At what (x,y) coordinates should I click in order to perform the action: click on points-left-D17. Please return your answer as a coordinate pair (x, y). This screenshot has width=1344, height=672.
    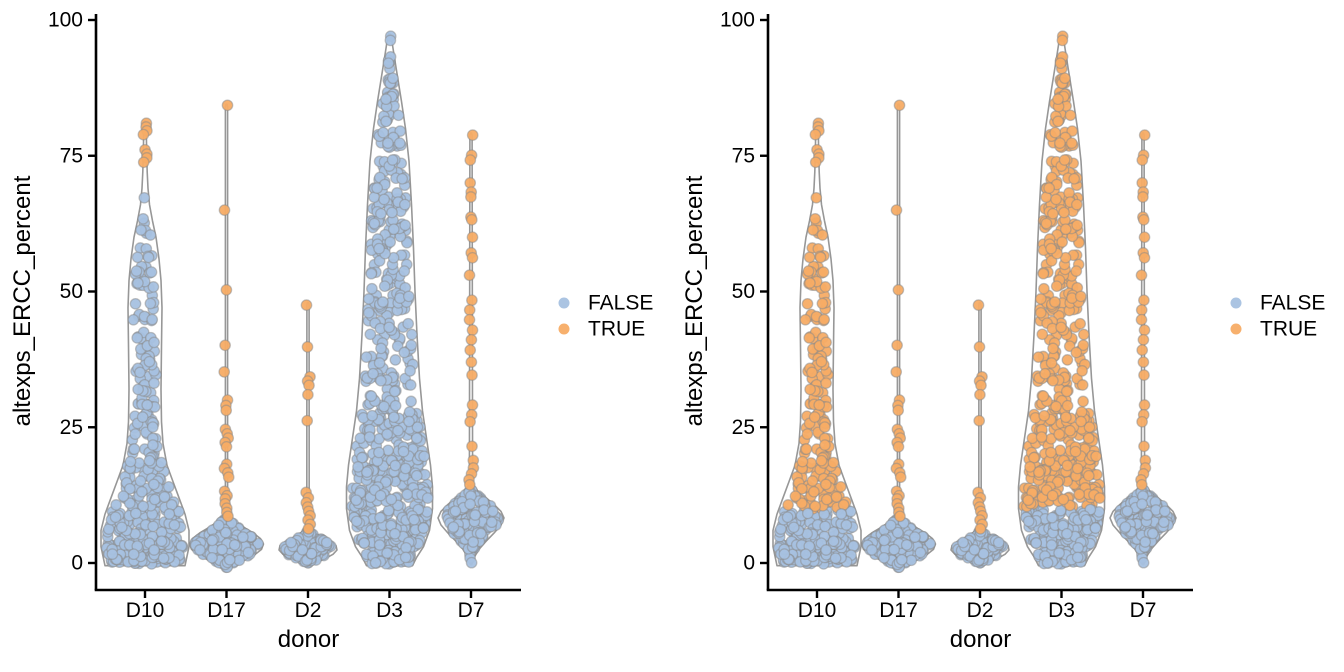
    Looking at the image, I should click on (226, 336).